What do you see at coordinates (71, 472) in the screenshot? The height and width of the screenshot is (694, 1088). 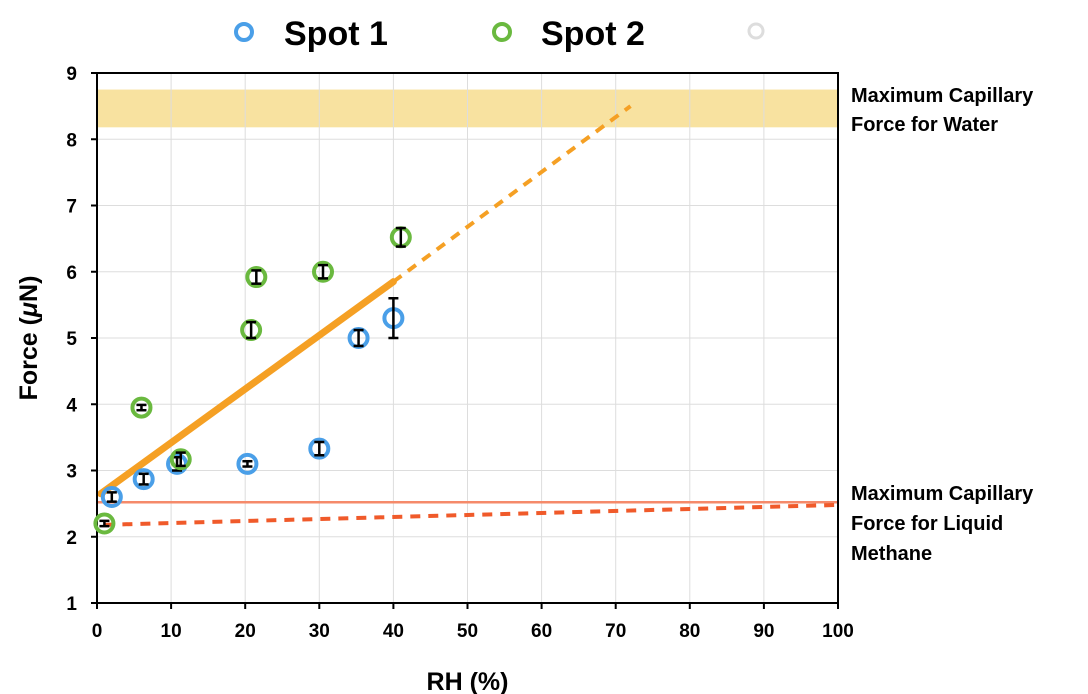 I see `y-tick-label: 3` at bounding box center [71, 472].